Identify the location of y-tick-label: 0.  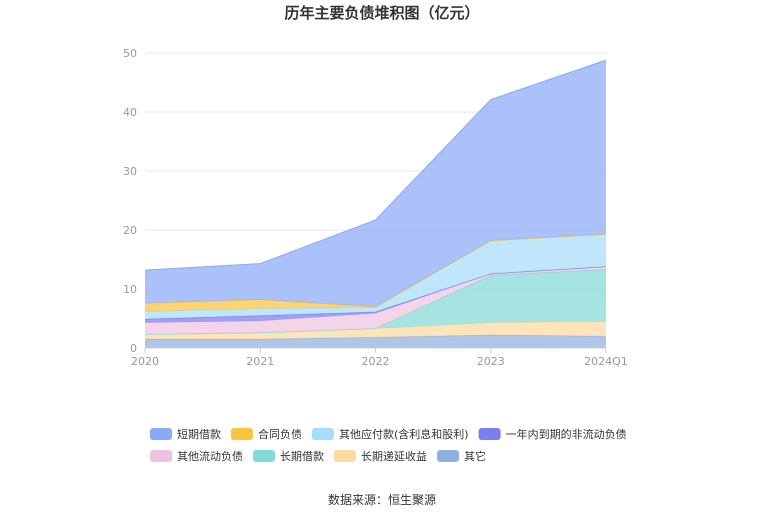
(133, 348).